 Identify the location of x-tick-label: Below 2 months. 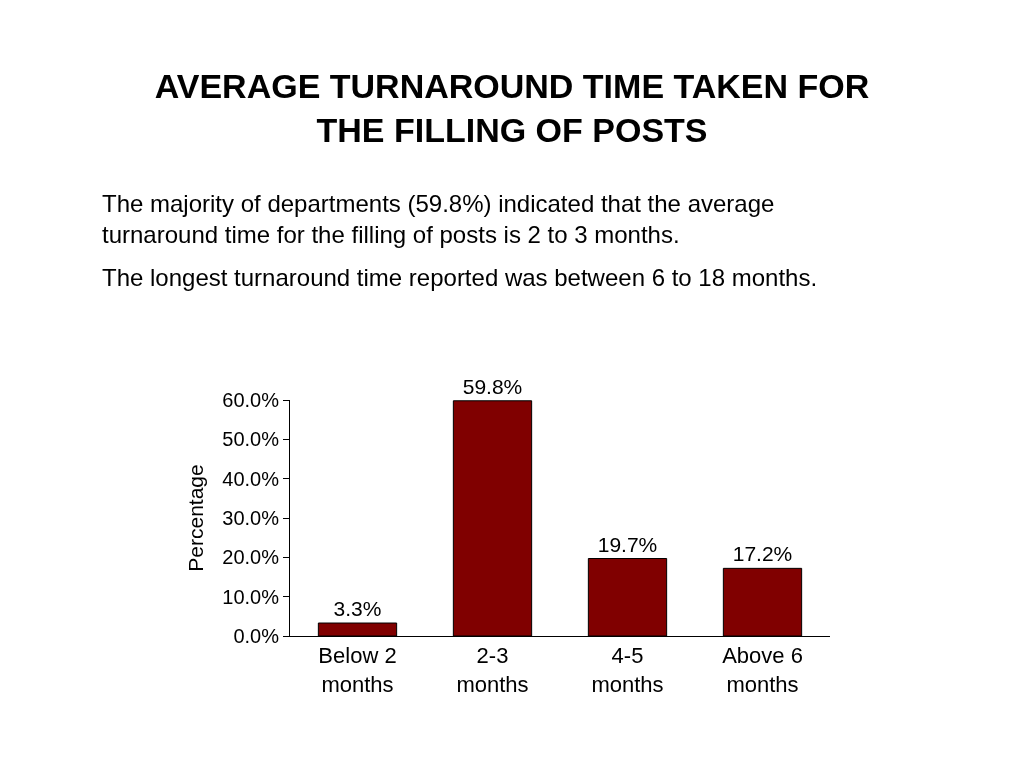
(357, 670).